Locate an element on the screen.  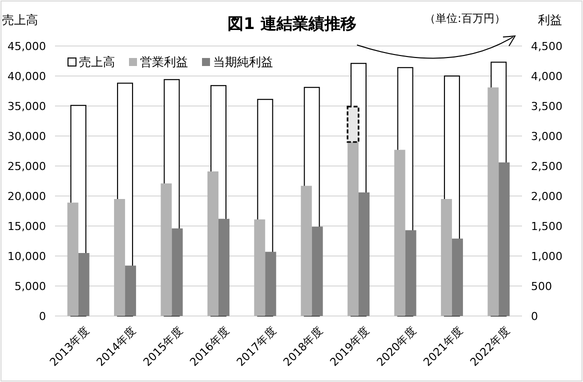
y2-tick-label: 1,000 is located at coordinates (546, 256).